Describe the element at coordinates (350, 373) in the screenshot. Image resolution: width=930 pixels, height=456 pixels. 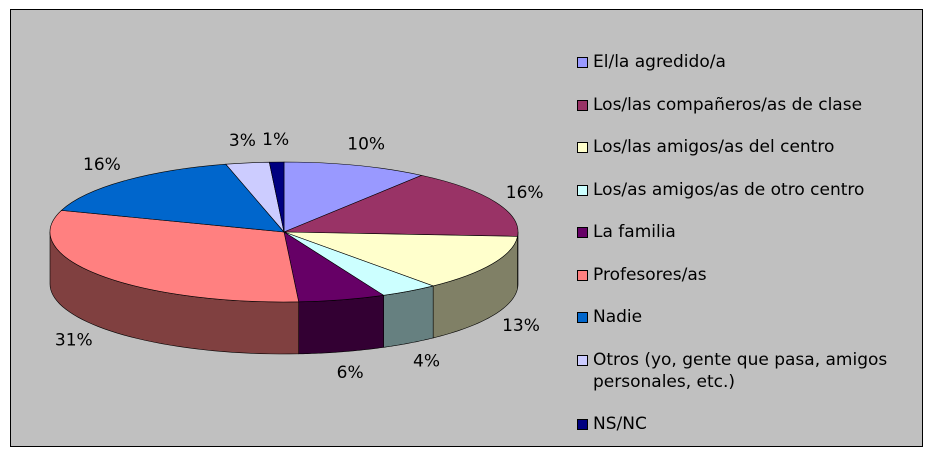
I see `data-label: 6%` at that location.